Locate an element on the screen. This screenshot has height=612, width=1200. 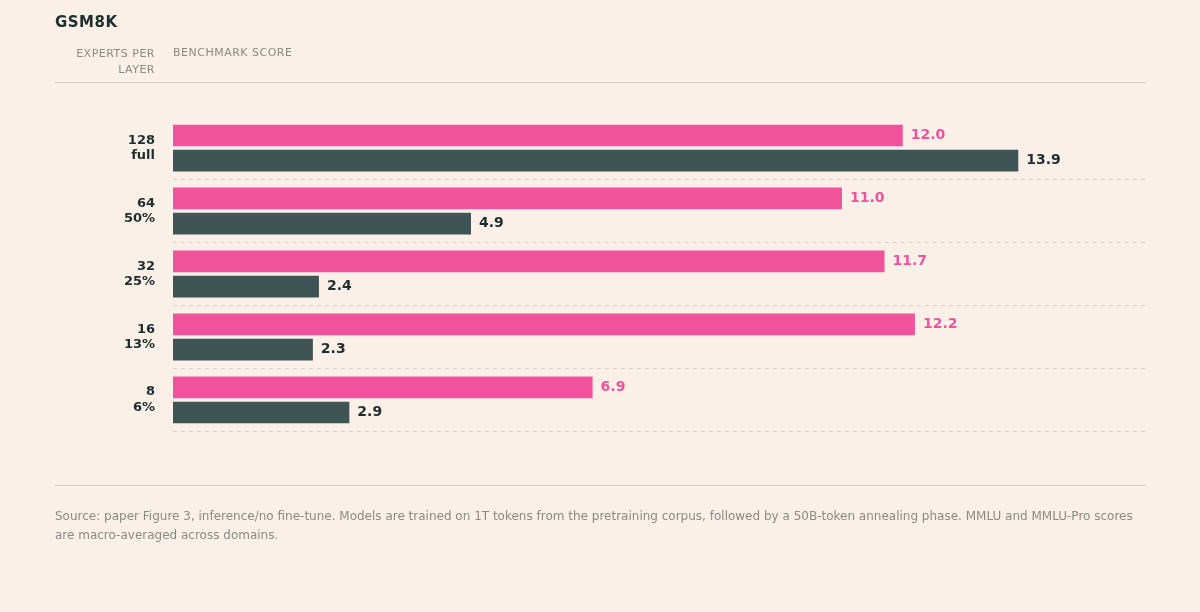
data-label: 12.2 is located at coordinates (940, 323).